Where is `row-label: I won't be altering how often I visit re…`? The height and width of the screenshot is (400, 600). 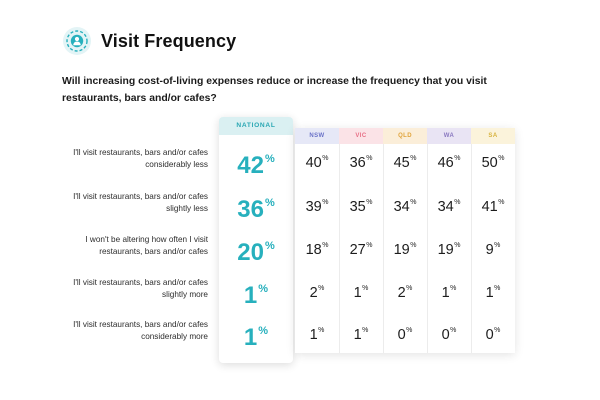 row-label: I won't be altering how often I visit re… is located at coordinates (146, 245).